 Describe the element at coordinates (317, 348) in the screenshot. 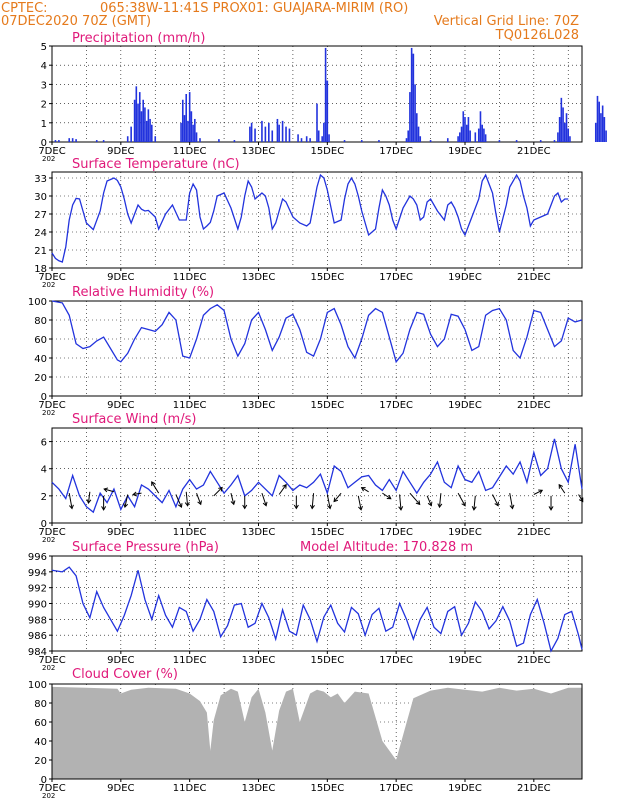

I see `humidity-frame` at that location.